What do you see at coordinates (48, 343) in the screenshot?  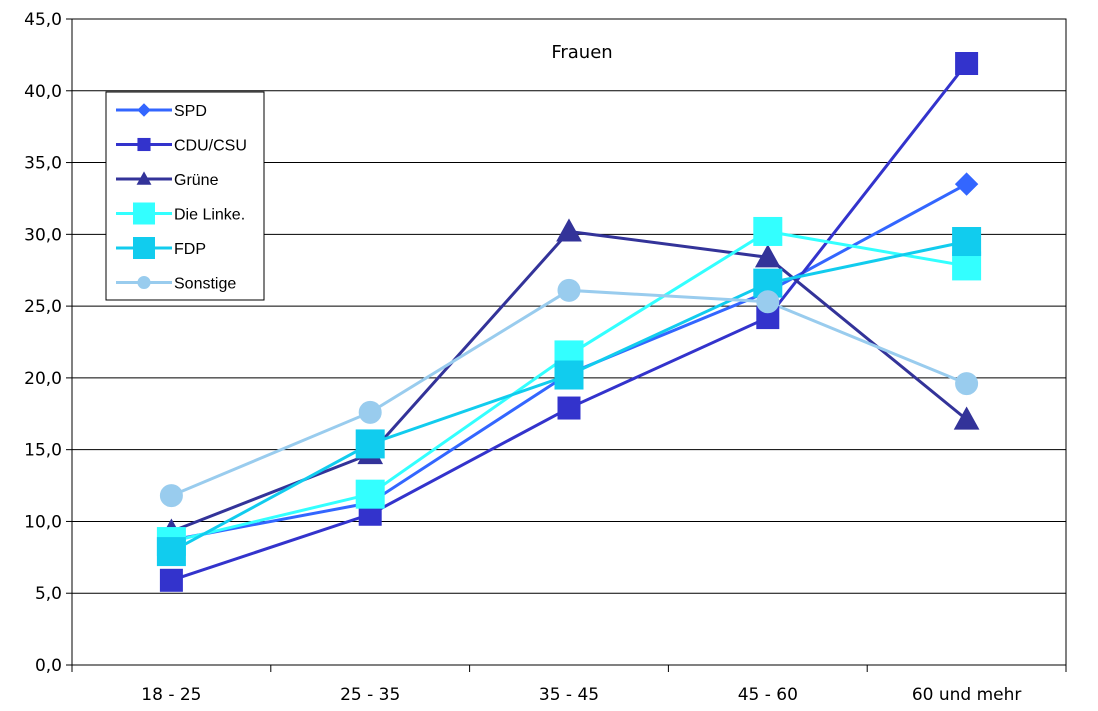 I see `y-axis-ticks: 0,0 5,0 10,0 15,0 20,0 25,0 30,0 35,0 40,0 45,0` at bounding box center [48, 343].